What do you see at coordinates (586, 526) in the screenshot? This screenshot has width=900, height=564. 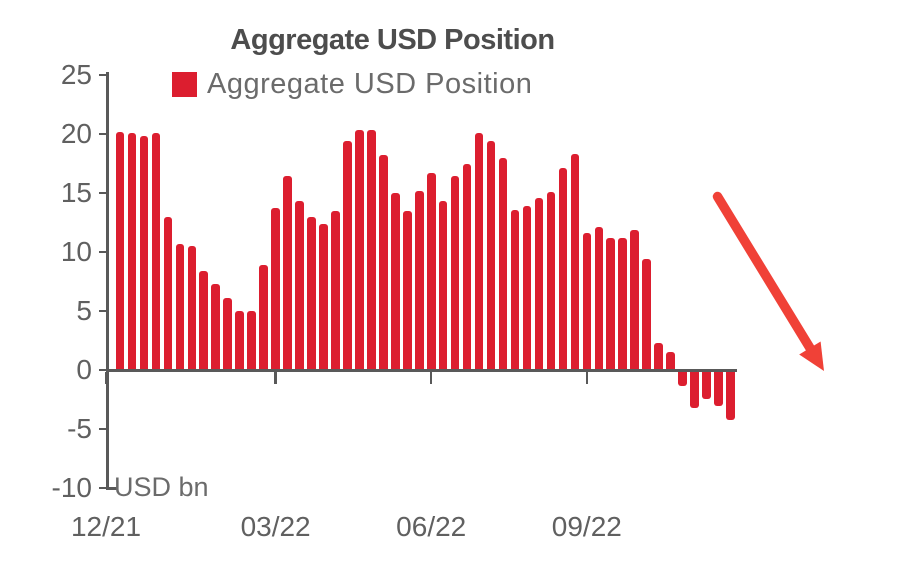 I see `x-axis-label: 09/22` at bounding box center [586, 526].